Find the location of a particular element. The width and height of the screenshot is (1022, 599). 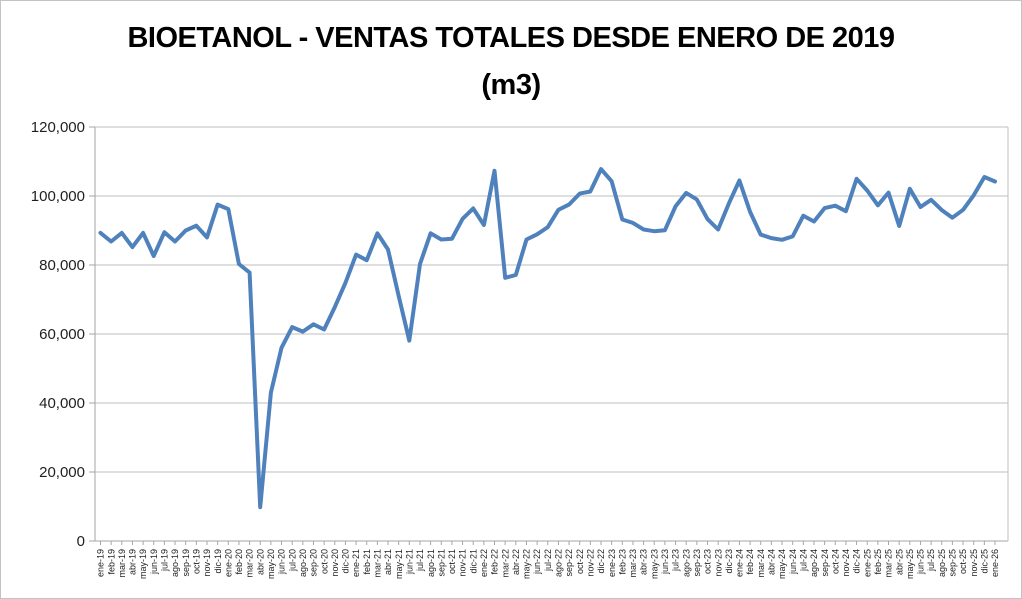

x-axis-label: ago-25 is located at coordinates (942, 563).